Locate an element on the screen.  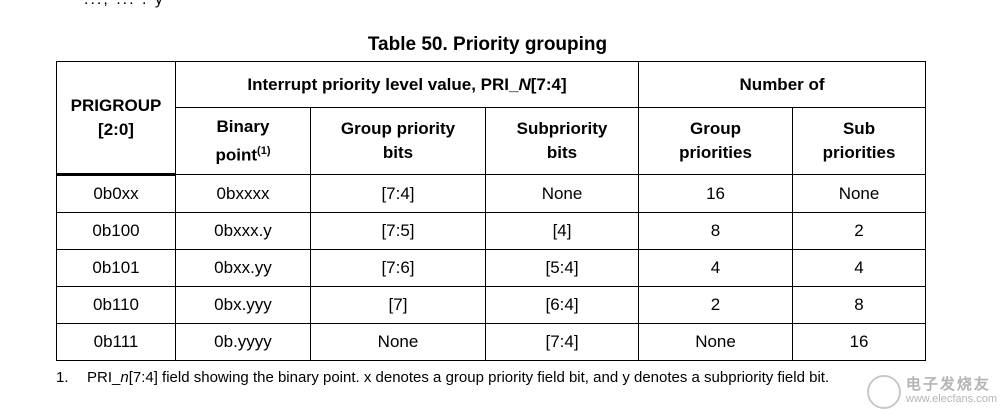
cell-subpriority-bits: [7:4] is located at coordinates (562, 342).